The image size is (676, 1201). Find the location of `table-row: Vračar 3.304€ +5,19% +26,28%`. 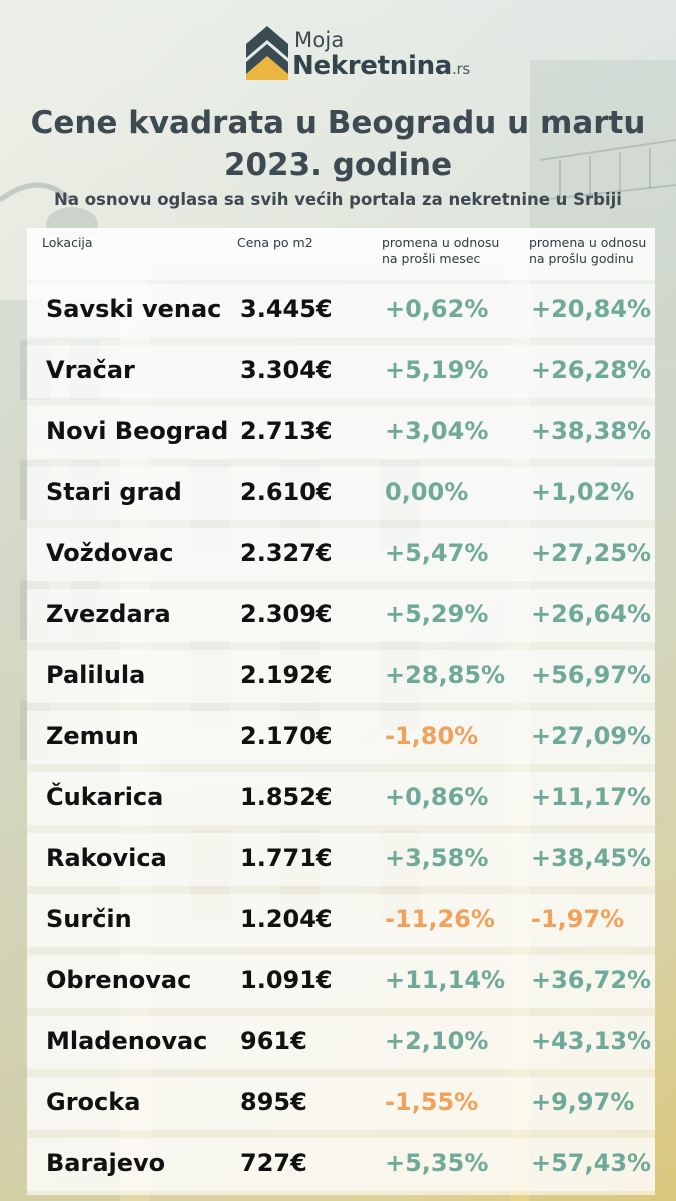

table-row: Vračar 3.304€ +5,19% +26,28% is located at coordinates (341, 371).